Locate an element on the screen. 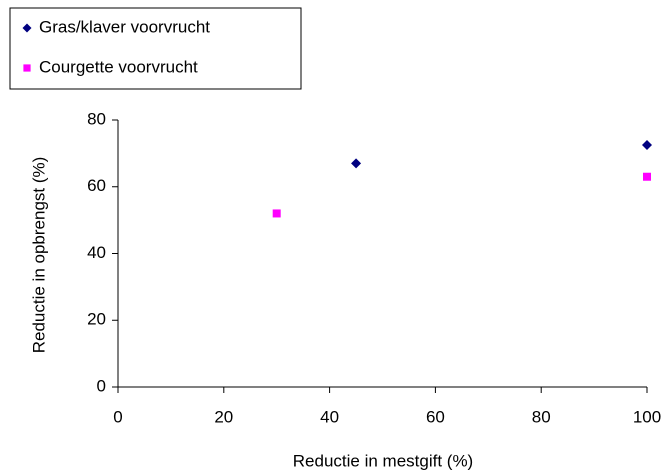  x-tick-label: 40 is located at coordinates (329, 416).